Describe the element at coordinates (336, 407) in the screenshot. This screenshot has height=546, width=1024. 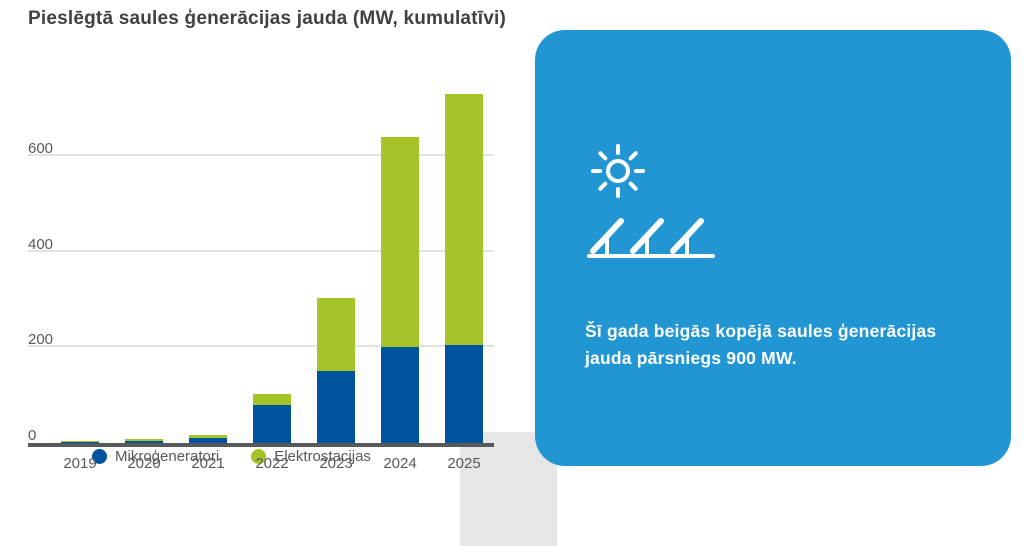
I see `bar-segment-2023-Mikroģeneratori` at that location.